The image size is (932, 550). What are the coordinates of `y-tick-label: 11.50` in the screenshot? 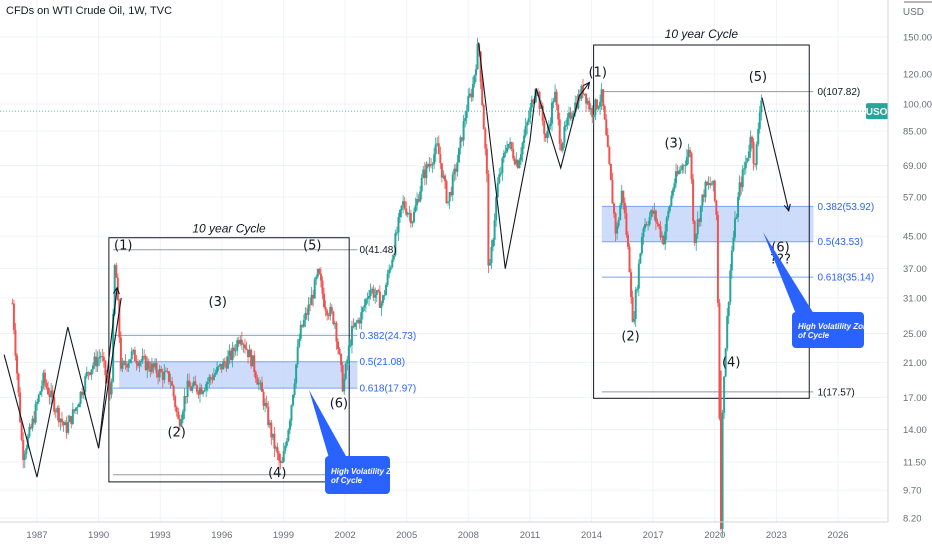 It's located at (914, 463).